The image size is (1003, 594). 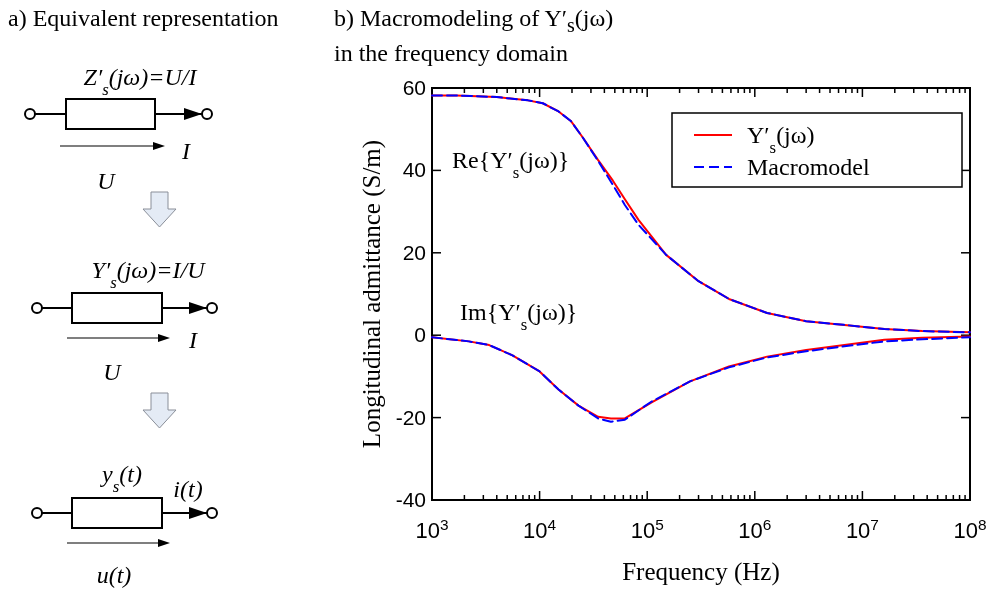 I want to click on legend-label: Macromodel, so click(x=808, y=167).